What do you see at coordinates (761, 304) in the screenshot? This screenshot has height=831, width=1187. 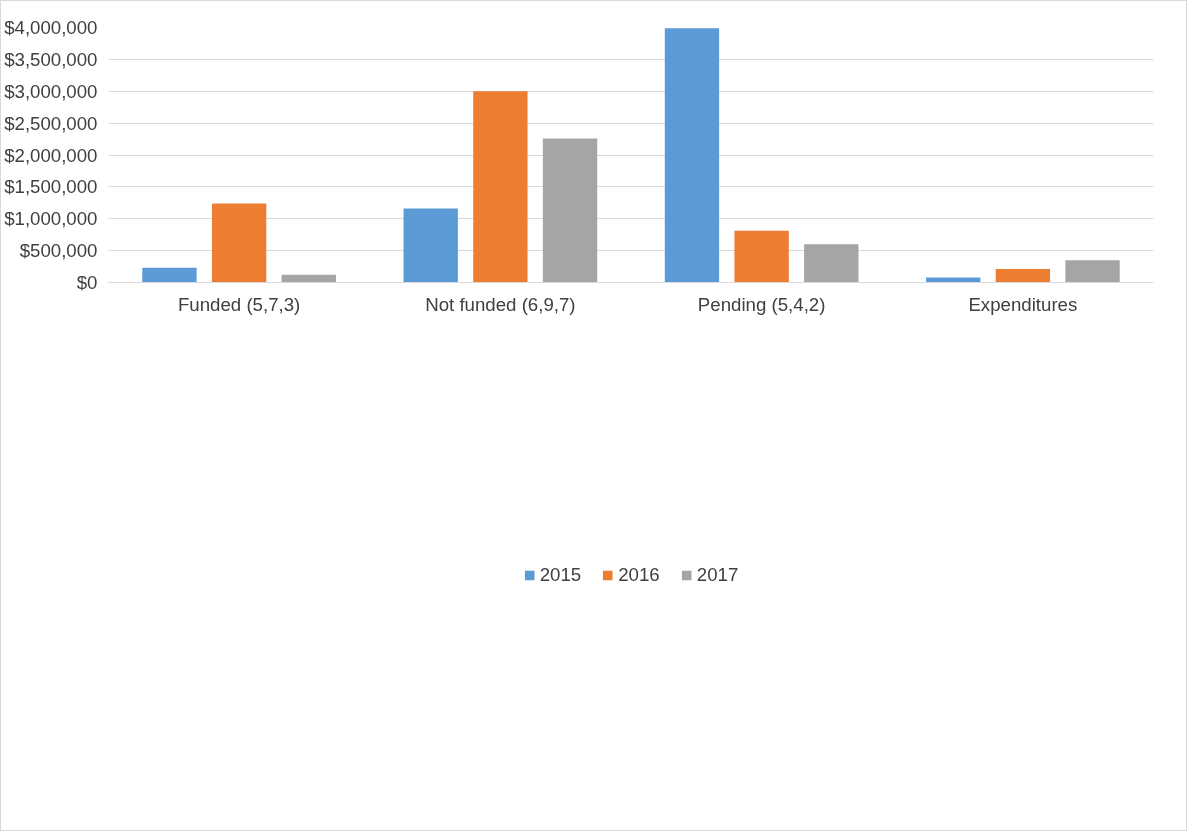 I see `x-tick-label: Pending (5,4,2)` at bounding box center [761, 304].